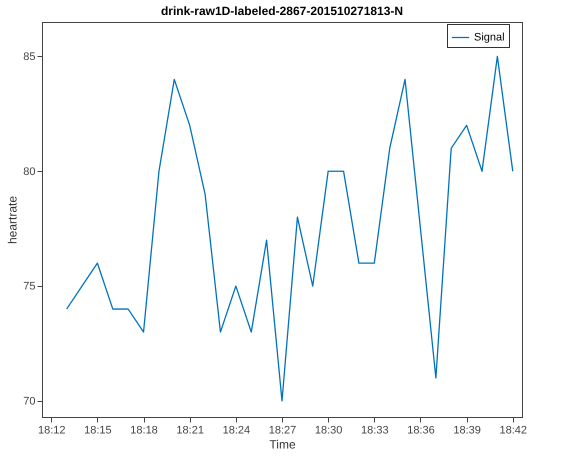 This screenshot has height=470, width=567. Describe the element at coordinates (236, 430) in the screenshot. I see `x-tick-label: 18:24` at that location.